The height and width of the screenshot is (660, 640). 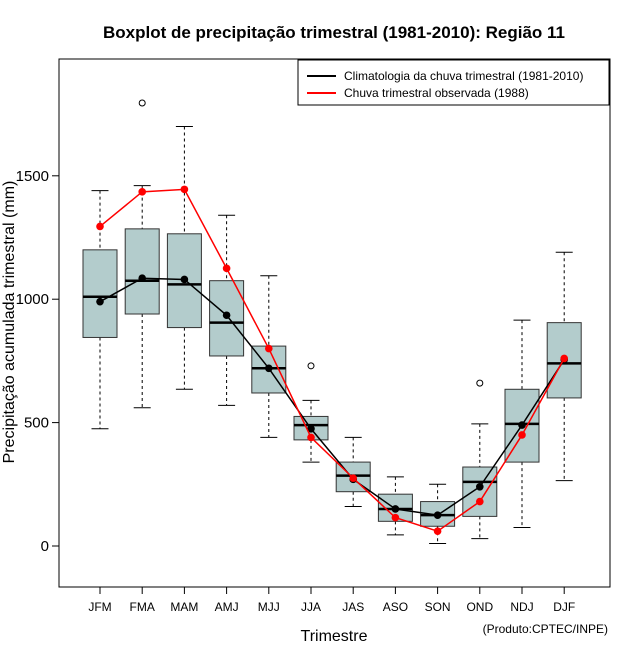 I want to click on x-tick-label: OND, so click(x=479, y=607).